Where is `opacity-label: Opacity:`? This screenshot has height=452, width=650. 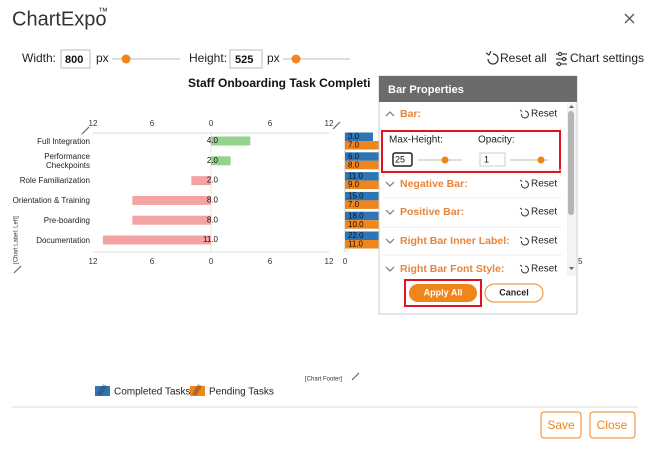
opacity-label: Opacity: is located at coordinates (496, 140).